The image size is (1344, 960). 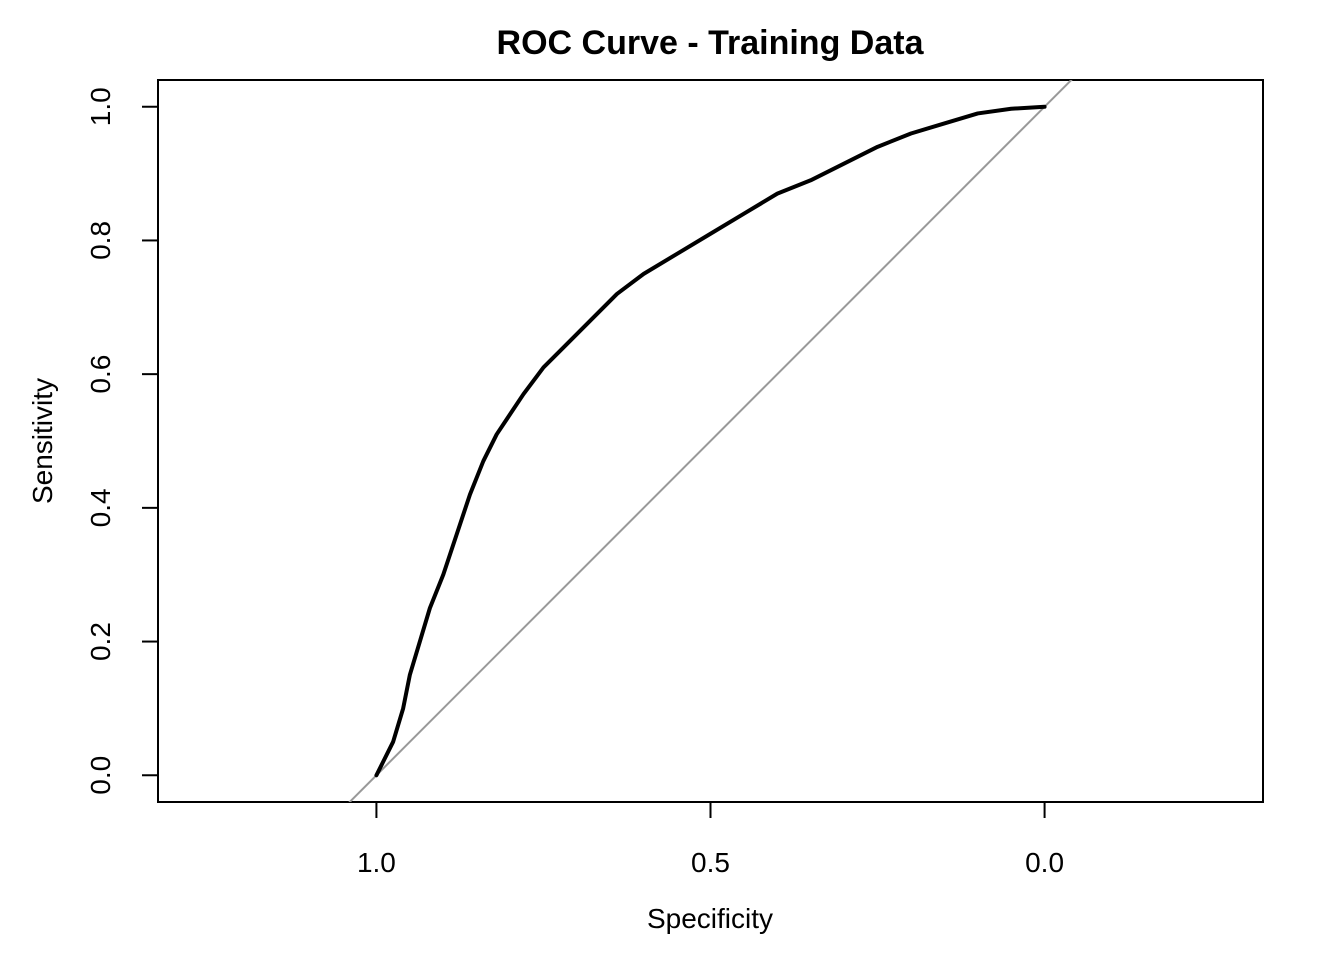 I want to click on y-axis-label: Sensitivity, so click(x=42, y=441).